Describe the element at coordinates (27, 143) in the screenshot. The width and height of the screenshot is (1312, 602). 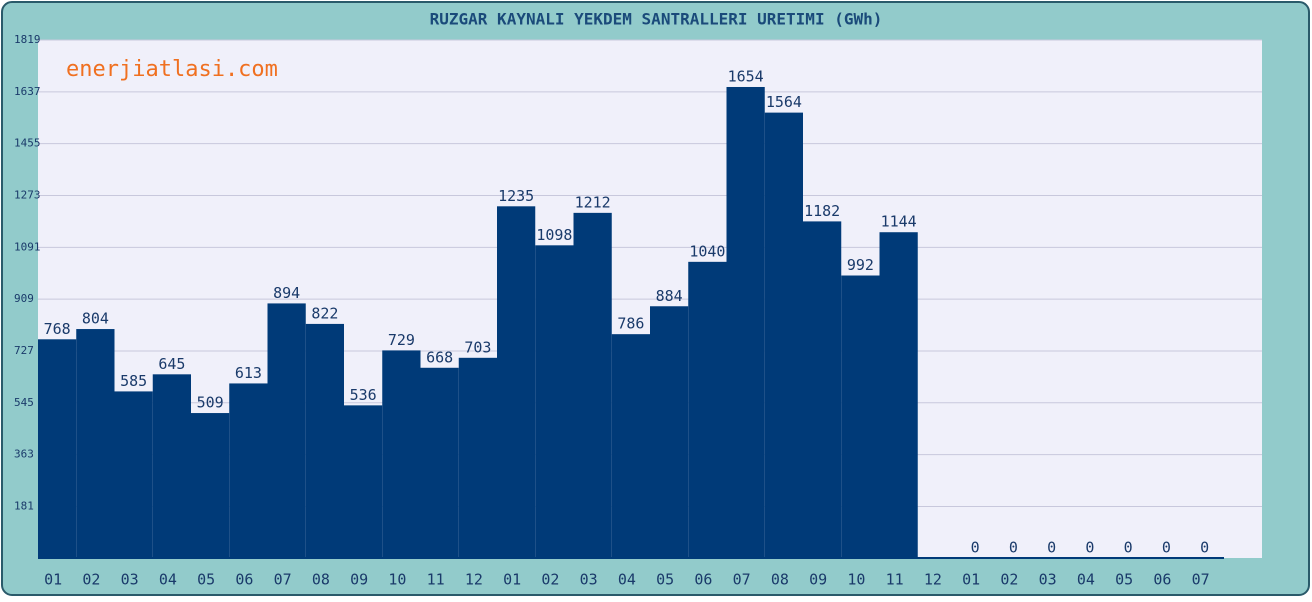
I see `y-tick-label: 1455` at that location.